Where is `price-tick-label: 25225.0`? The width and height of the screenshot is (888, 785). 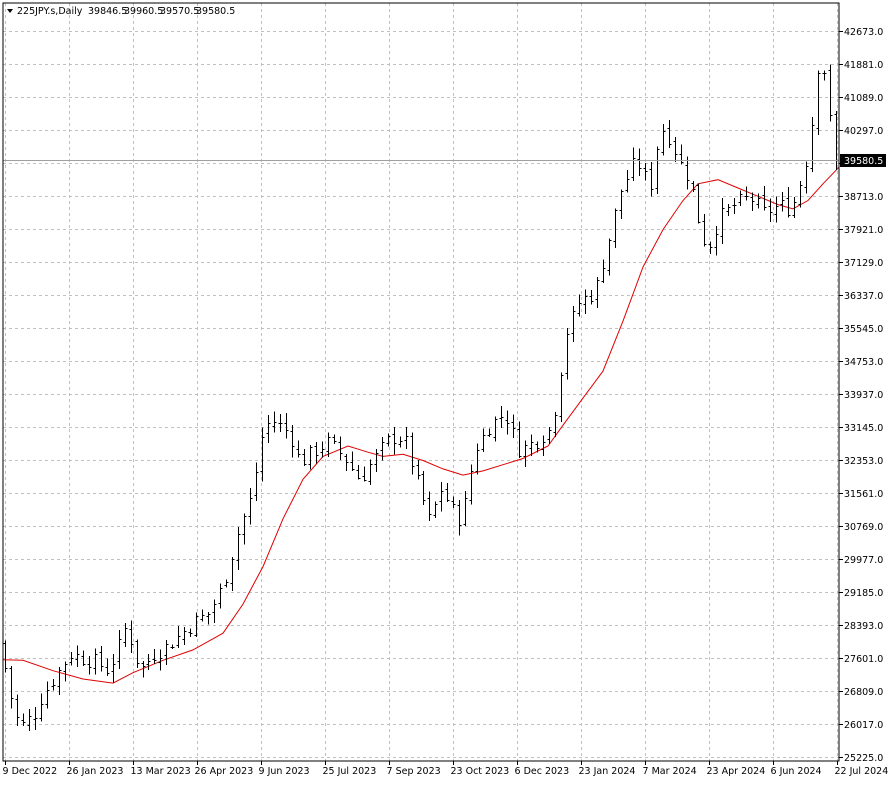 price-tick-label: 25225.0 is located at coordinates (863, 758).